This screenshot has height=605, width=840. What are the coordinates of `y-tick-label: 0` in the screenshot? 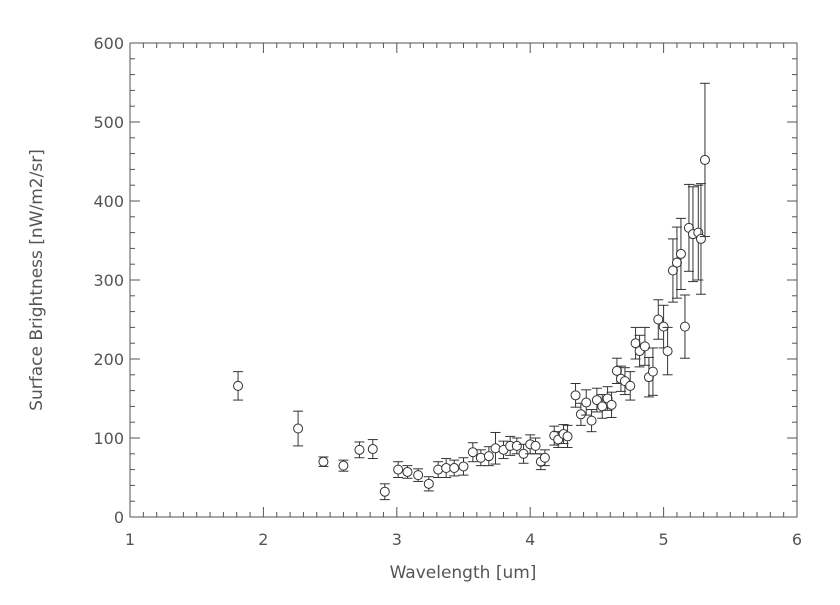 It's located at (119, 517).